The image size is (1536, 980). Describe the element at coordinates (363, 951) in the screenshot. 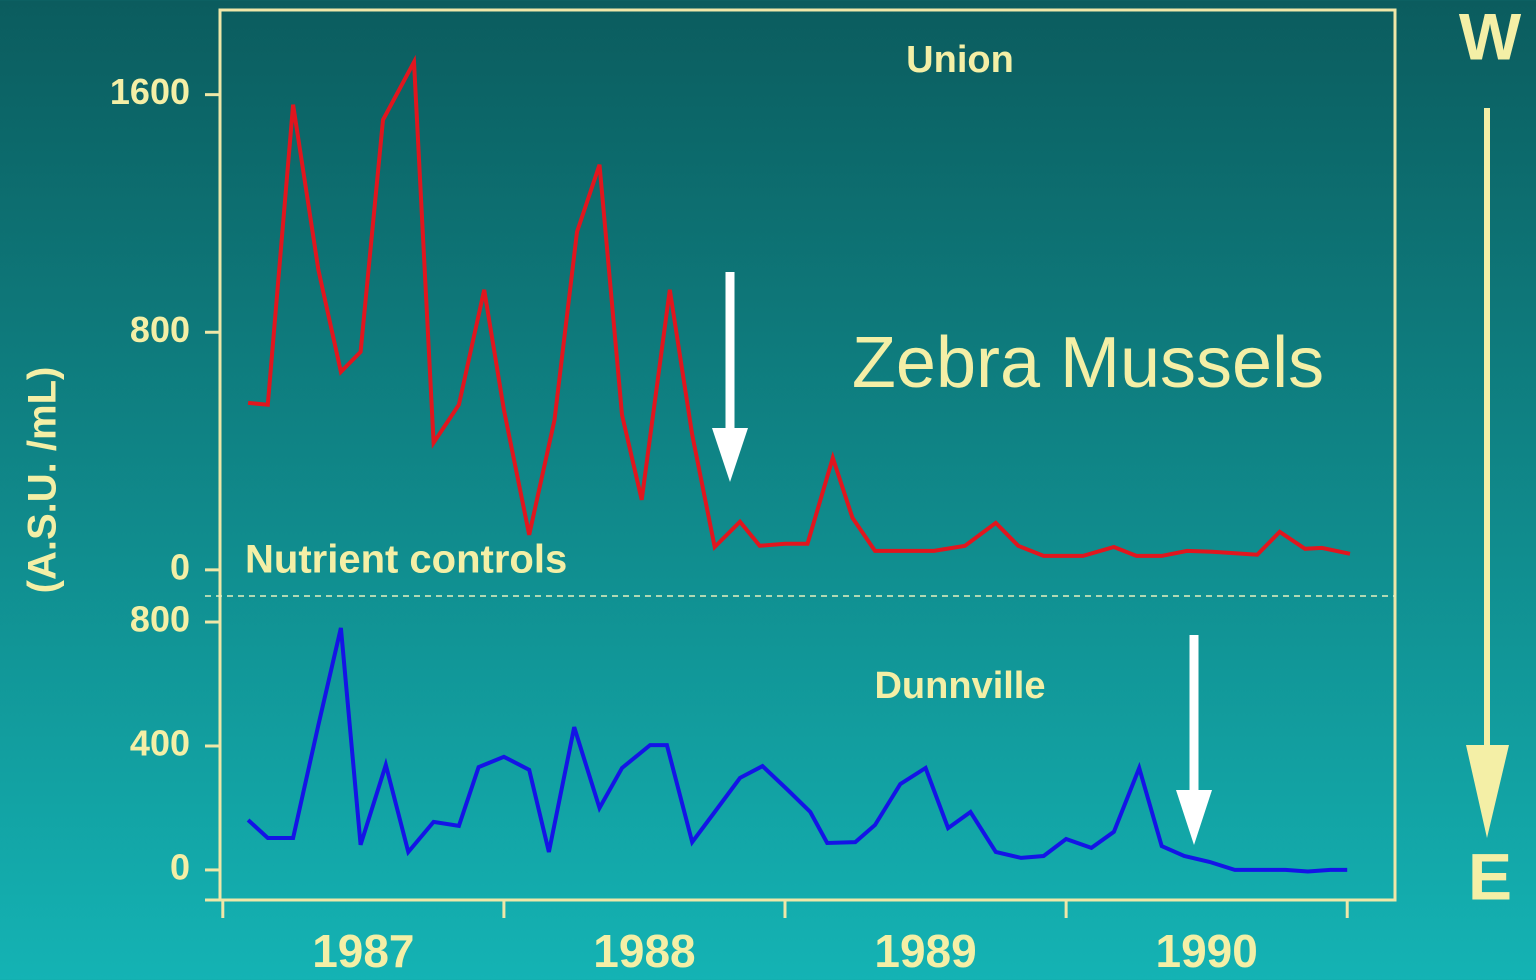

I see `x-tick-label: 1987` at that location.